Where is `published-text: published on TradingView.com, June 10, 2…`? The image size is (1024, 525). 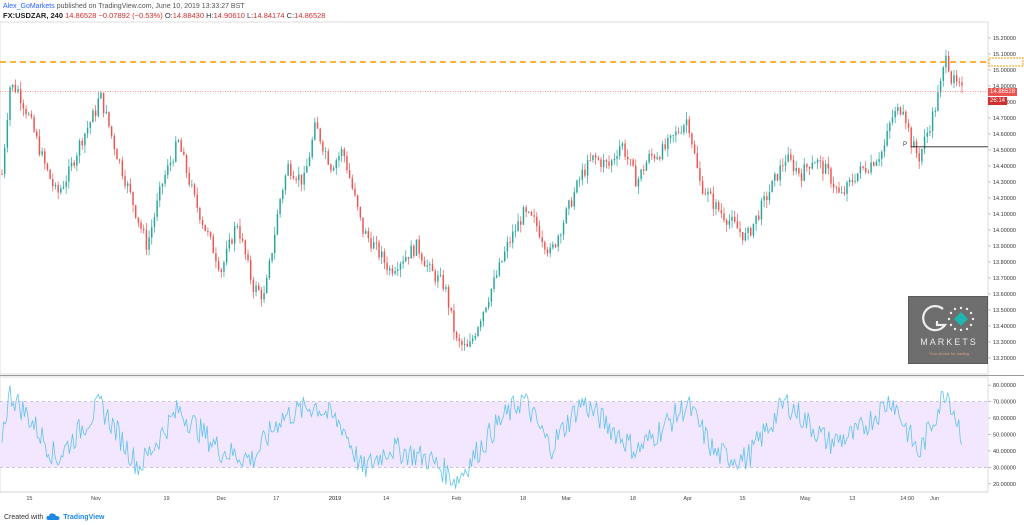
published-text: published on TradingView.com, June 10, 2… is located at coordinates (150, 6).